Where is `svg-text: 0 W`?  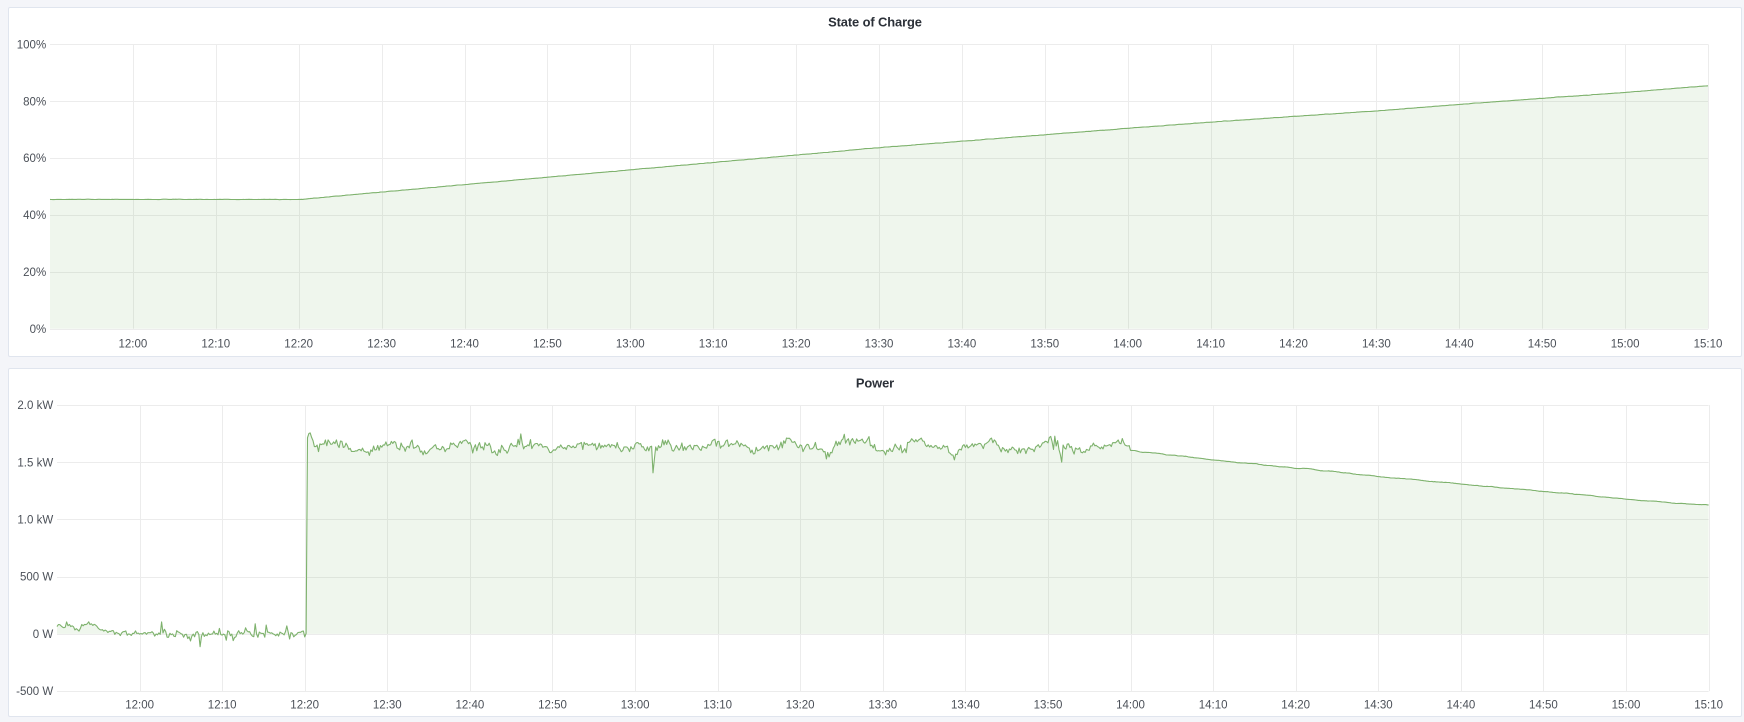
svg-text: 0 W is located at coordinates (43, 634).